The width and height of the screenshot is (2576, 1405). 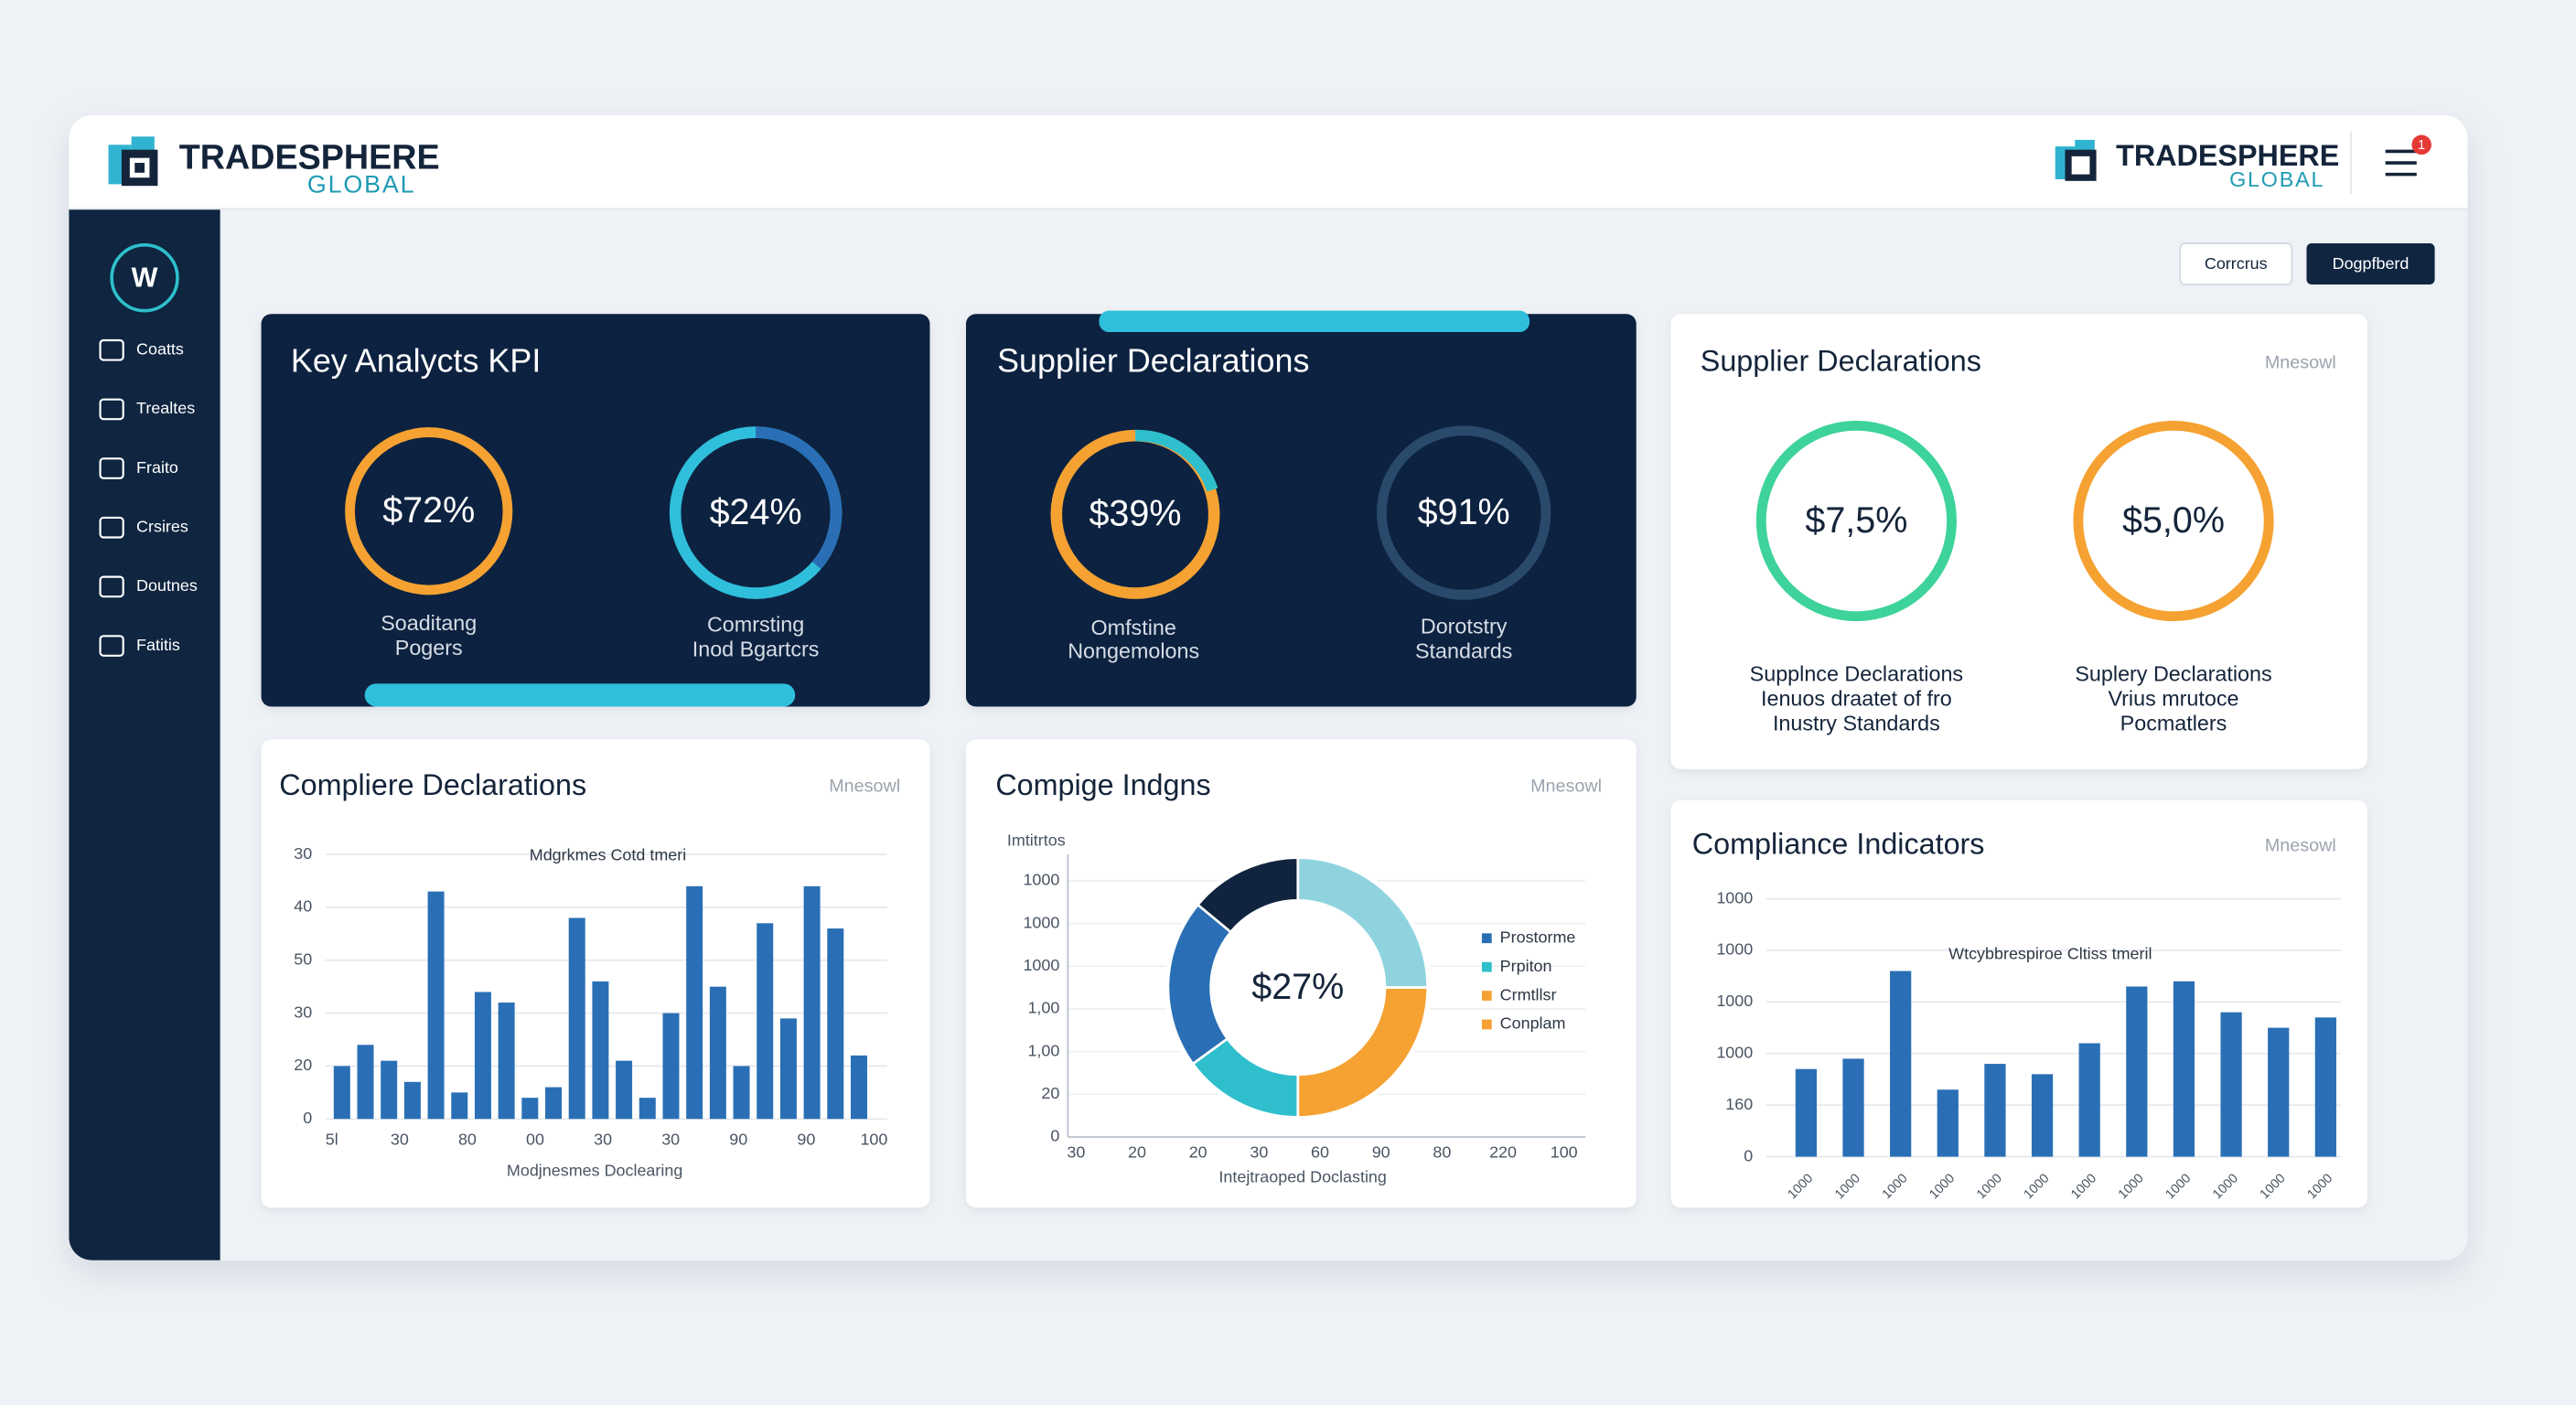 What do you see at coordinates (308, 1118) in the screenshot?
I see `y-tick-label: 0` at bounding box center [308, 1118].